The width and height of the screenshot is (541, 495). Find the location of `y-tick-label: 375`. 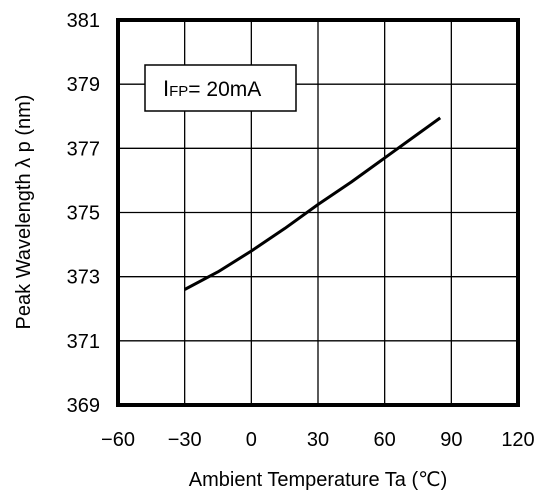

y-tick-label: 375 is located at coordinates (83, 214).